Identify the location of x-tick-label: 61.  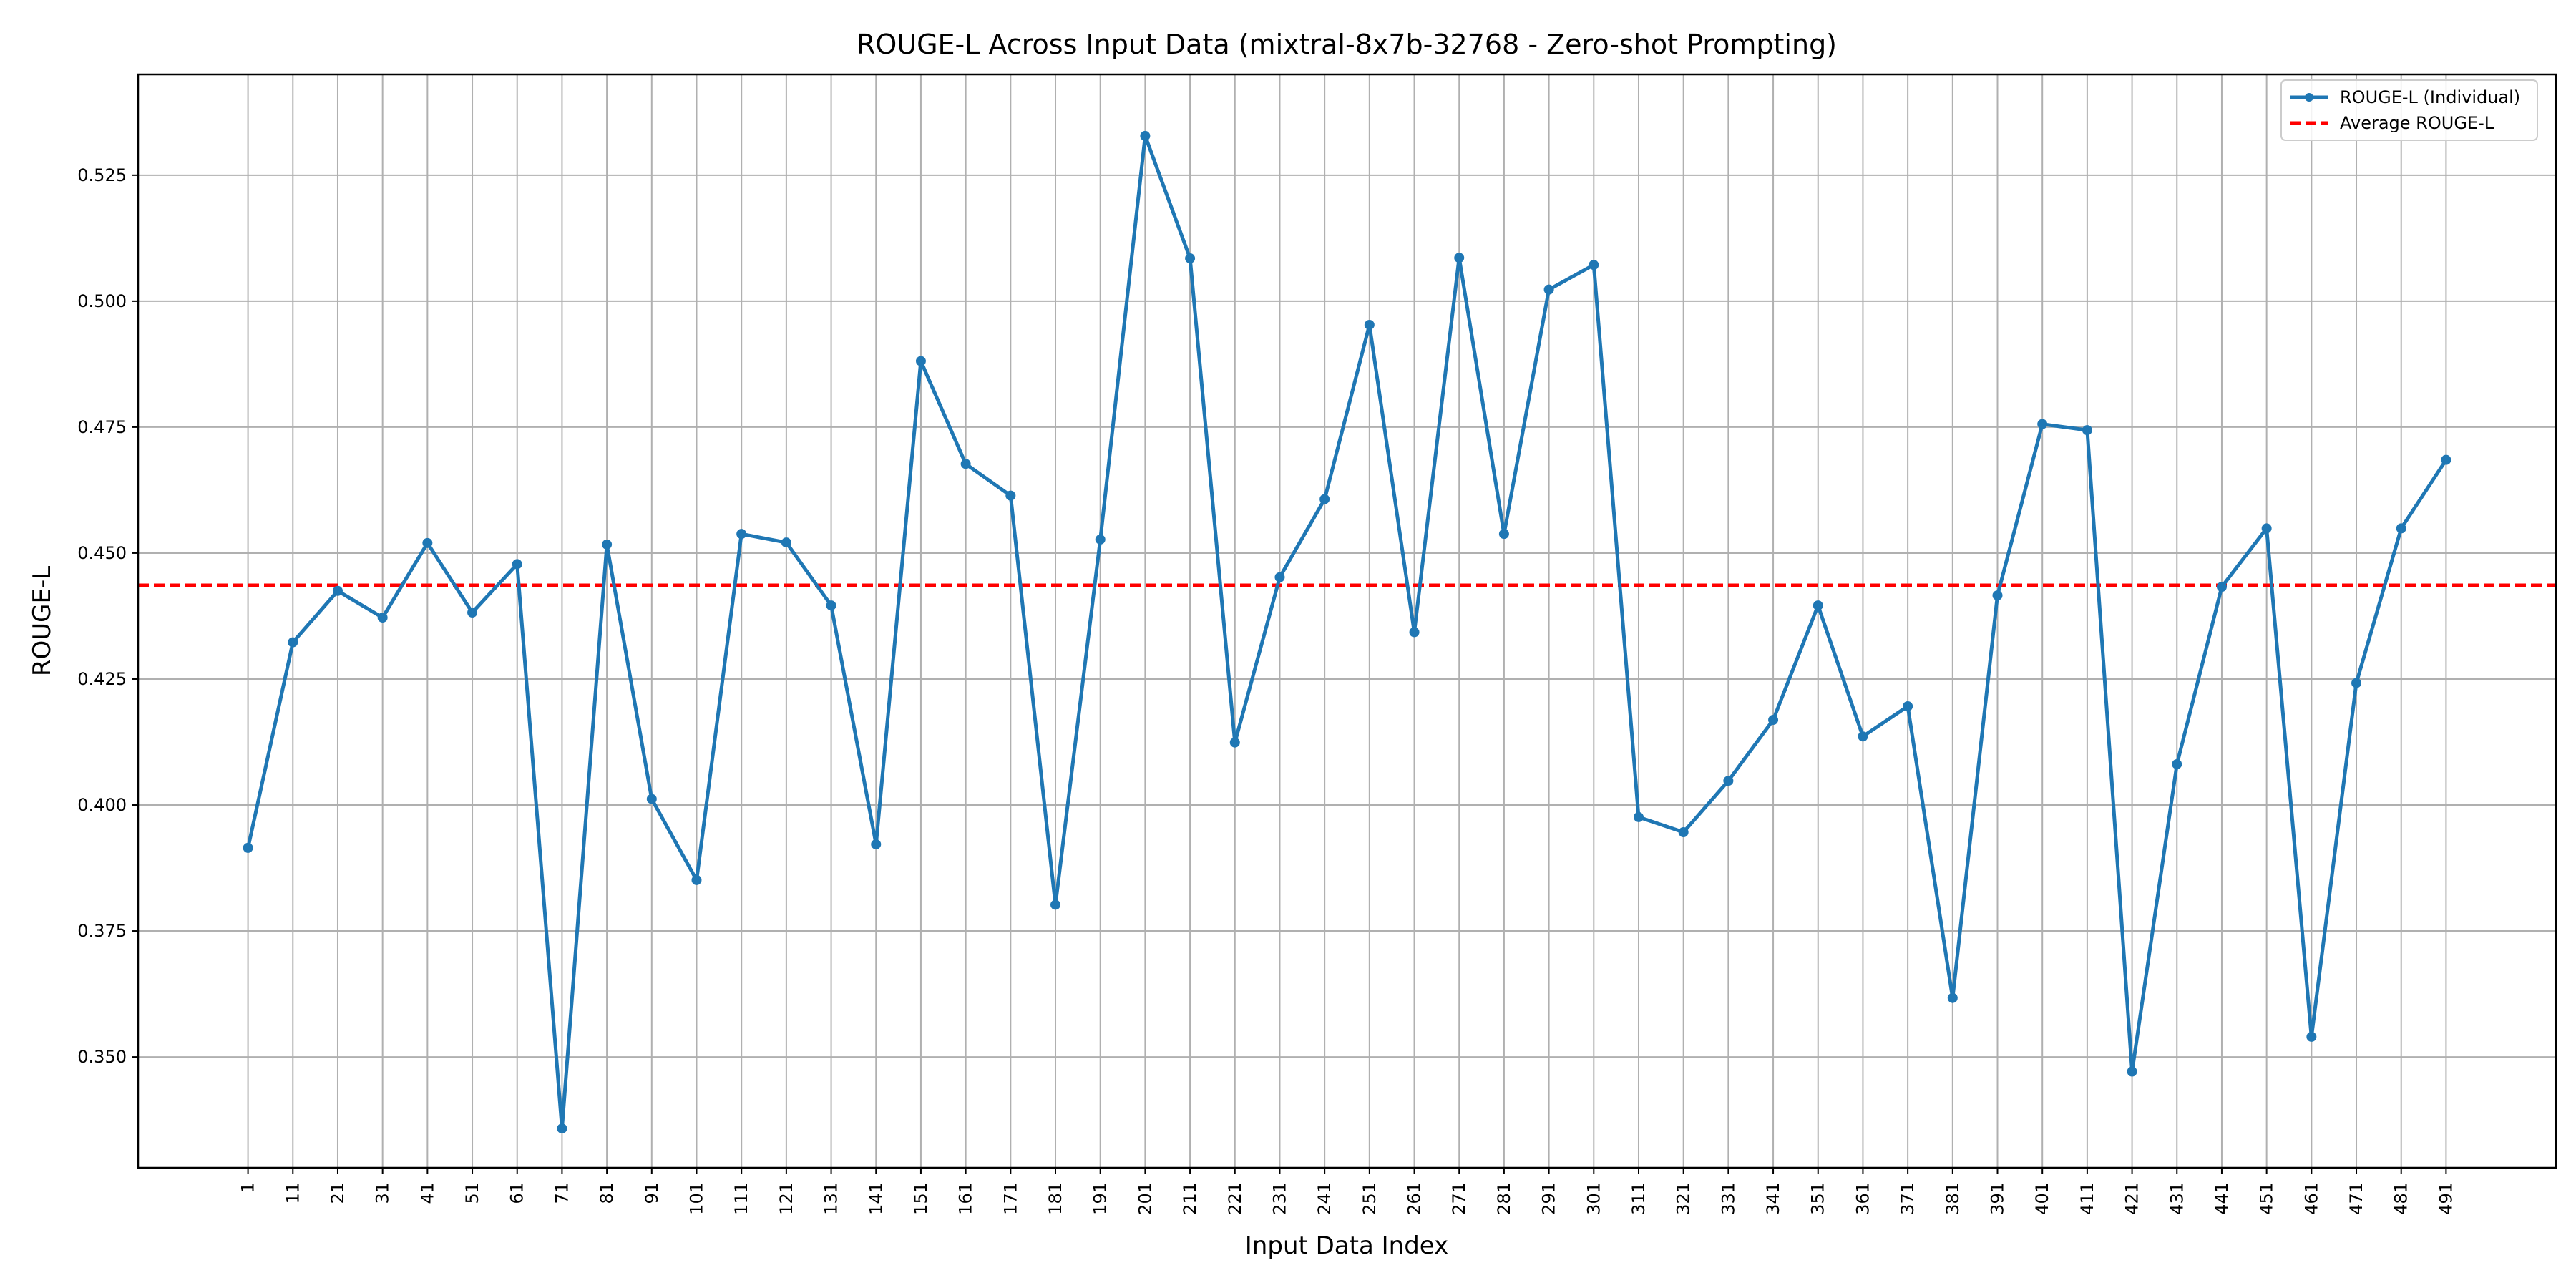
(517, 1193).